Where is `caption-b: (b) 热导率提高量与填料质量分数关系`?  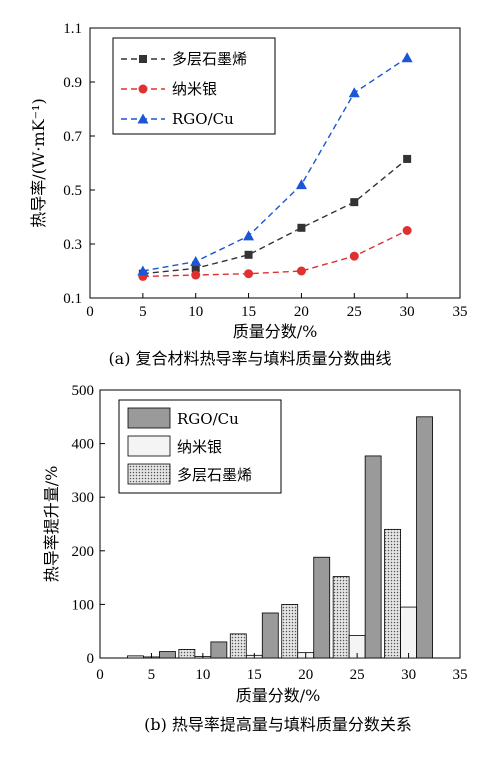
caption-b: (b) 热导率提高量与填料质量分数关系 is located at coordinates (278, 724).